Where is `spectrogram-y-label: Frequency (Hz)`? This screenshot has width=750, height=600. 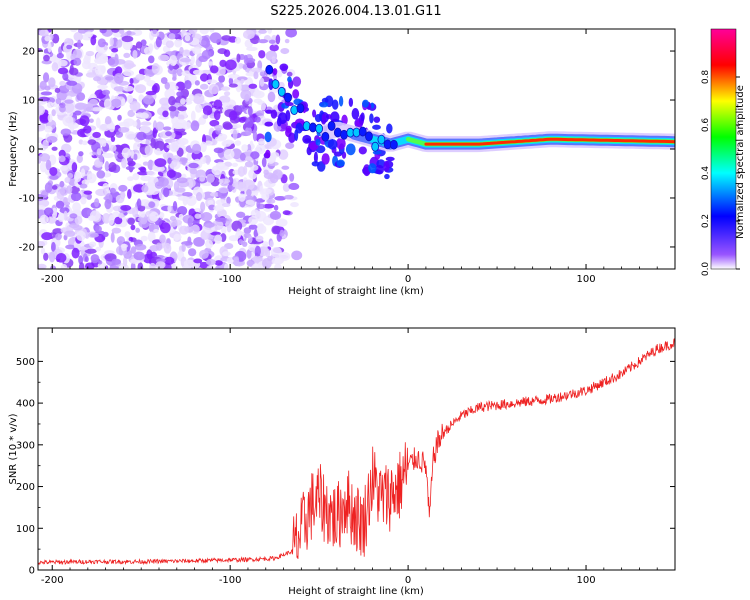
spectrogram-y-label: Frequency (Hz) is located at coordinates (13, 149).